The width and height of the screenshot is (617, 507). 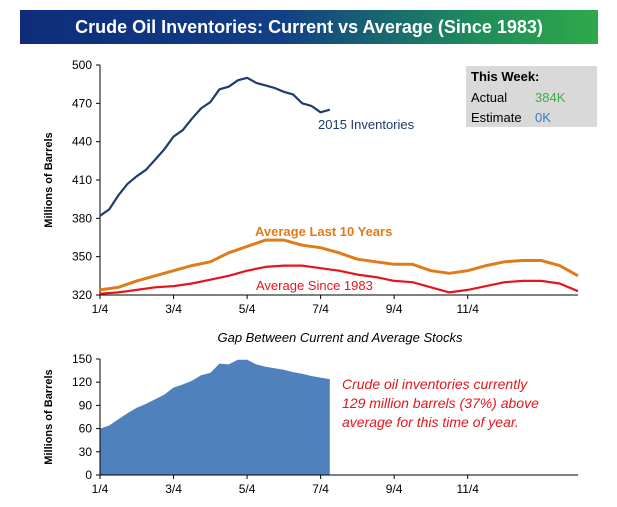 What do you see at coordinates (82, 295) in the screenshot?
I see `y-tick-label: 320` at bounding box center [82, 295].